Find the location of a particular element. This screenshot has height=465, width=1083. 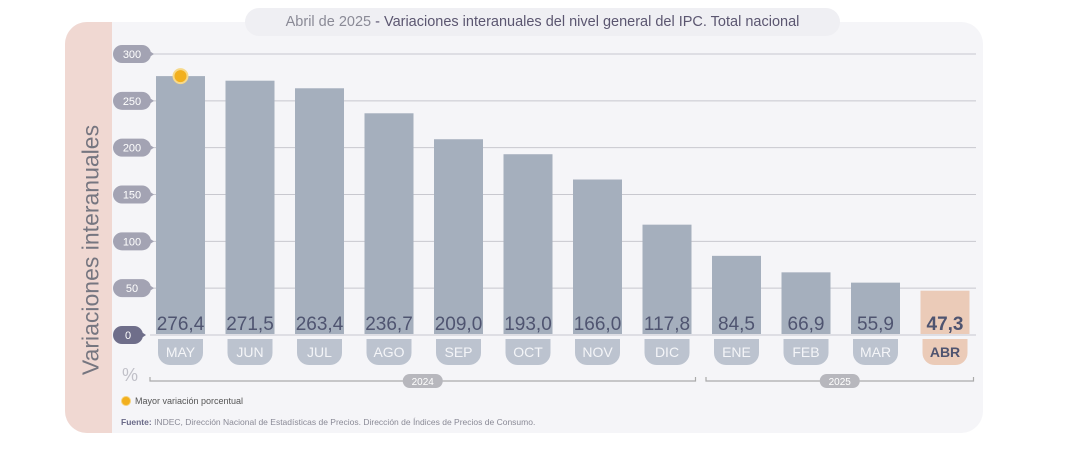

legend-label: Mayor variación porcentual is located at coordinates (189, 401).